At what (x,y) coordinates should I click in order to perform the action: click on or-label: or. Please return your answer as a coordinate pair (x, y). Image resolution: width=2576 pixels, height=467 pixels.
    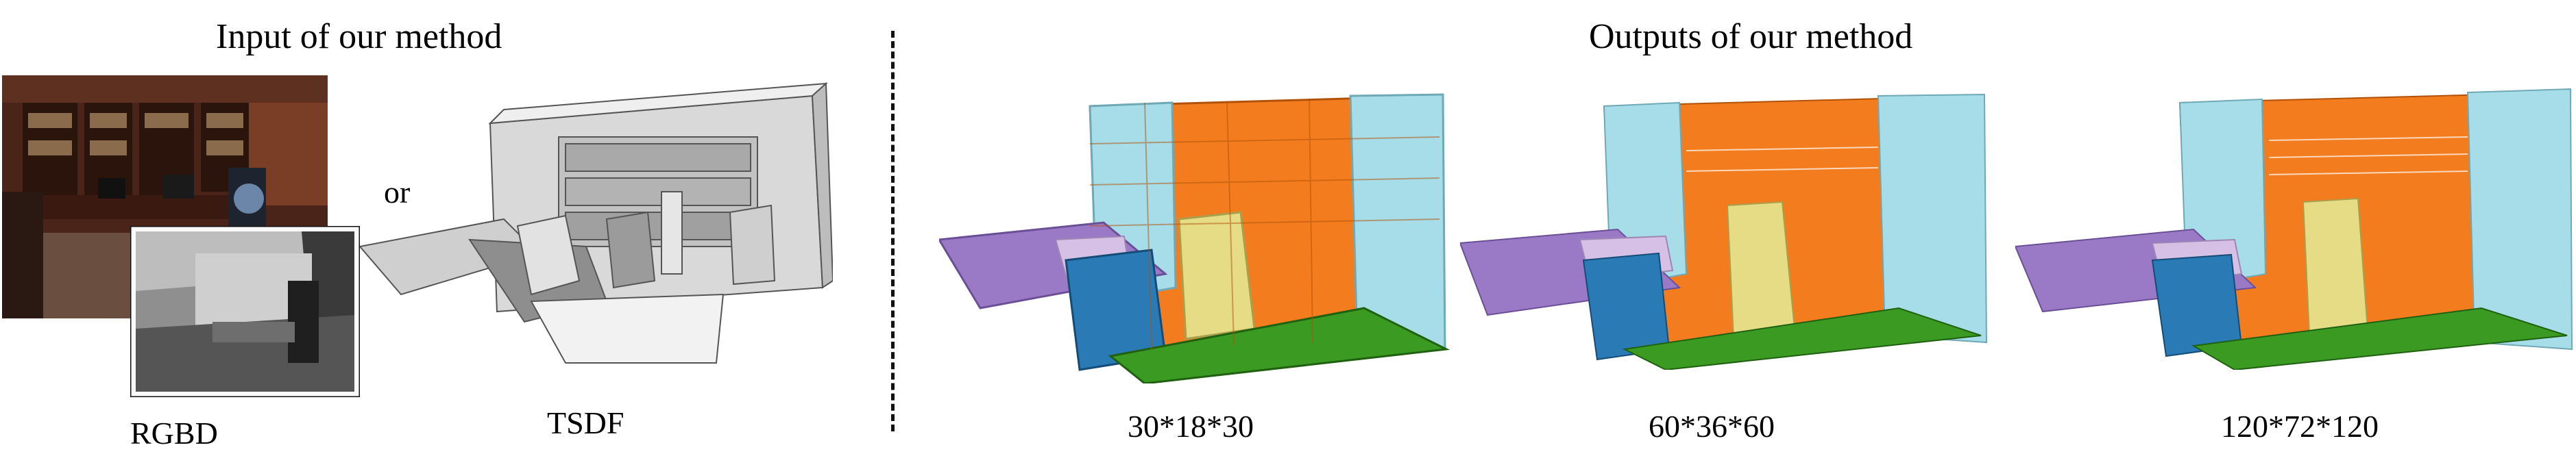
    Looking at the image, I should click on (397, 192).